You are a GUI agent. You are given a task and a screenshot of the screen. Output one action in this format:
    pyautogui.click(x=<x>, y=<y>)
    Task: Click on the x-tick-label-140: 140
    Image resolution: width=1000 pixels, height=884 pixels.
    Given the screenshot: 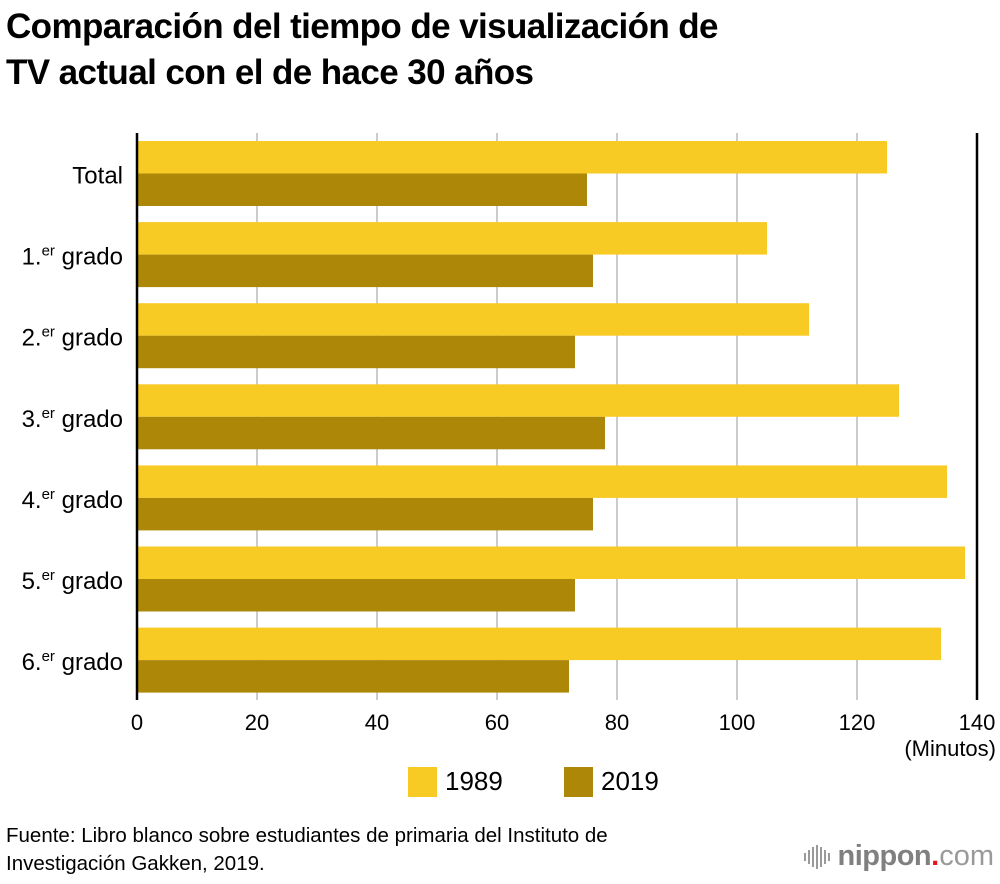 What is the action you would take?
    pyautogui.click(x=977, y=722)
    